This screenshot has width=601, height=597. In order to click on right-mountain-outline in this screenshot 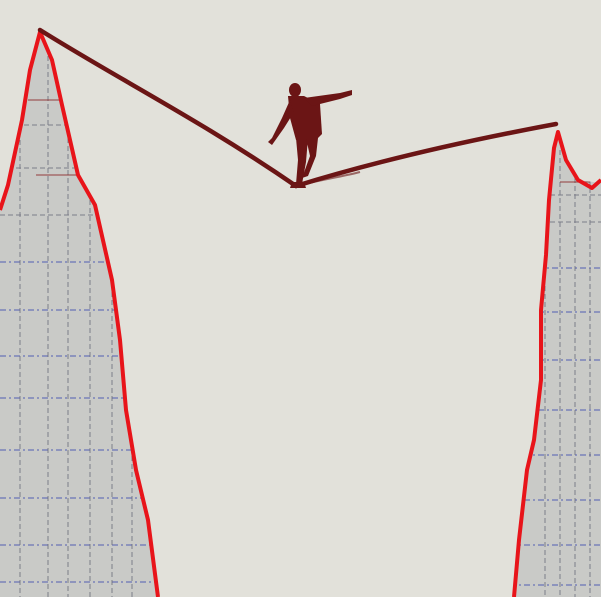, I will do `click(556, 363)`.